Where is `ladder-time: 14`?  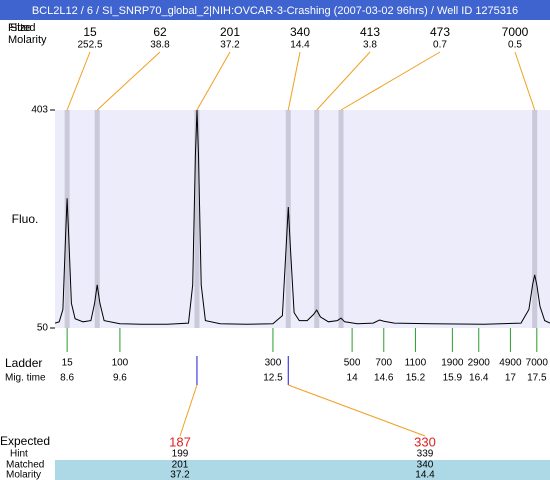 ladder-time: 14 is located at coordinates (353, 378).